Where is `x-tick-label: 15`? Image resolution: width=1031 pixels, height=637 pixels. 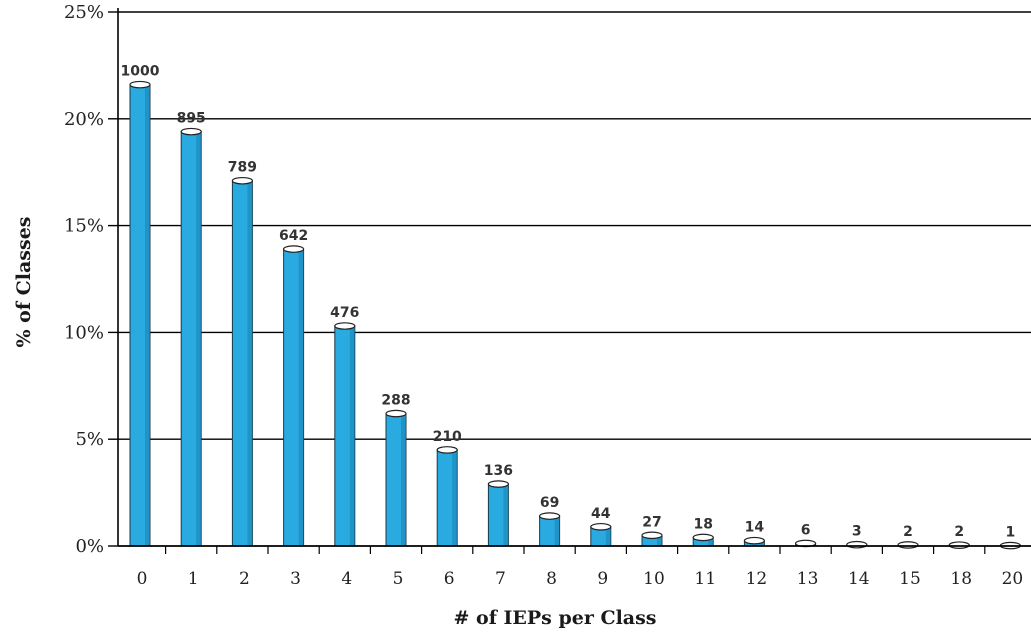 x-tick-label: 15 is located at coordinates (910, 579).